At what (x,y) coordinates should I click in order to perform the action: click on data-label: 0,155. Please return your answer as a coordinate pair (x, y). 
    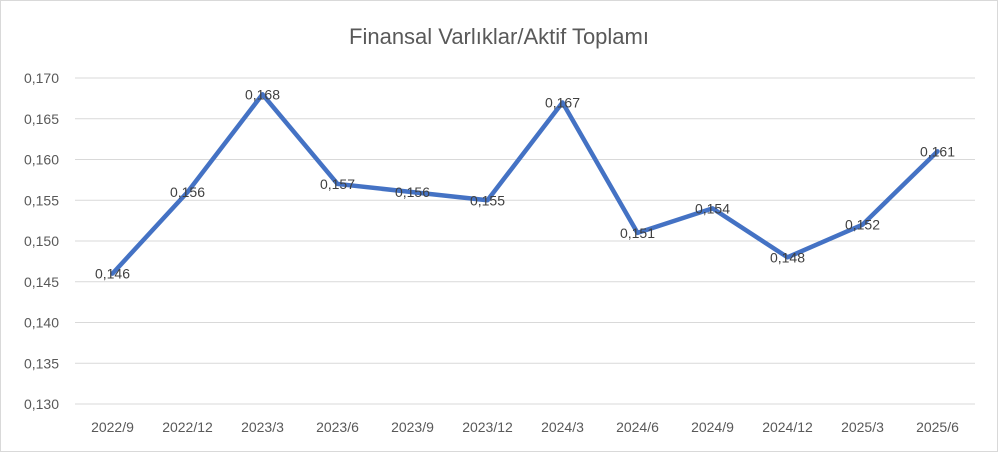
    Looking at the image, I should click on (487, 200).